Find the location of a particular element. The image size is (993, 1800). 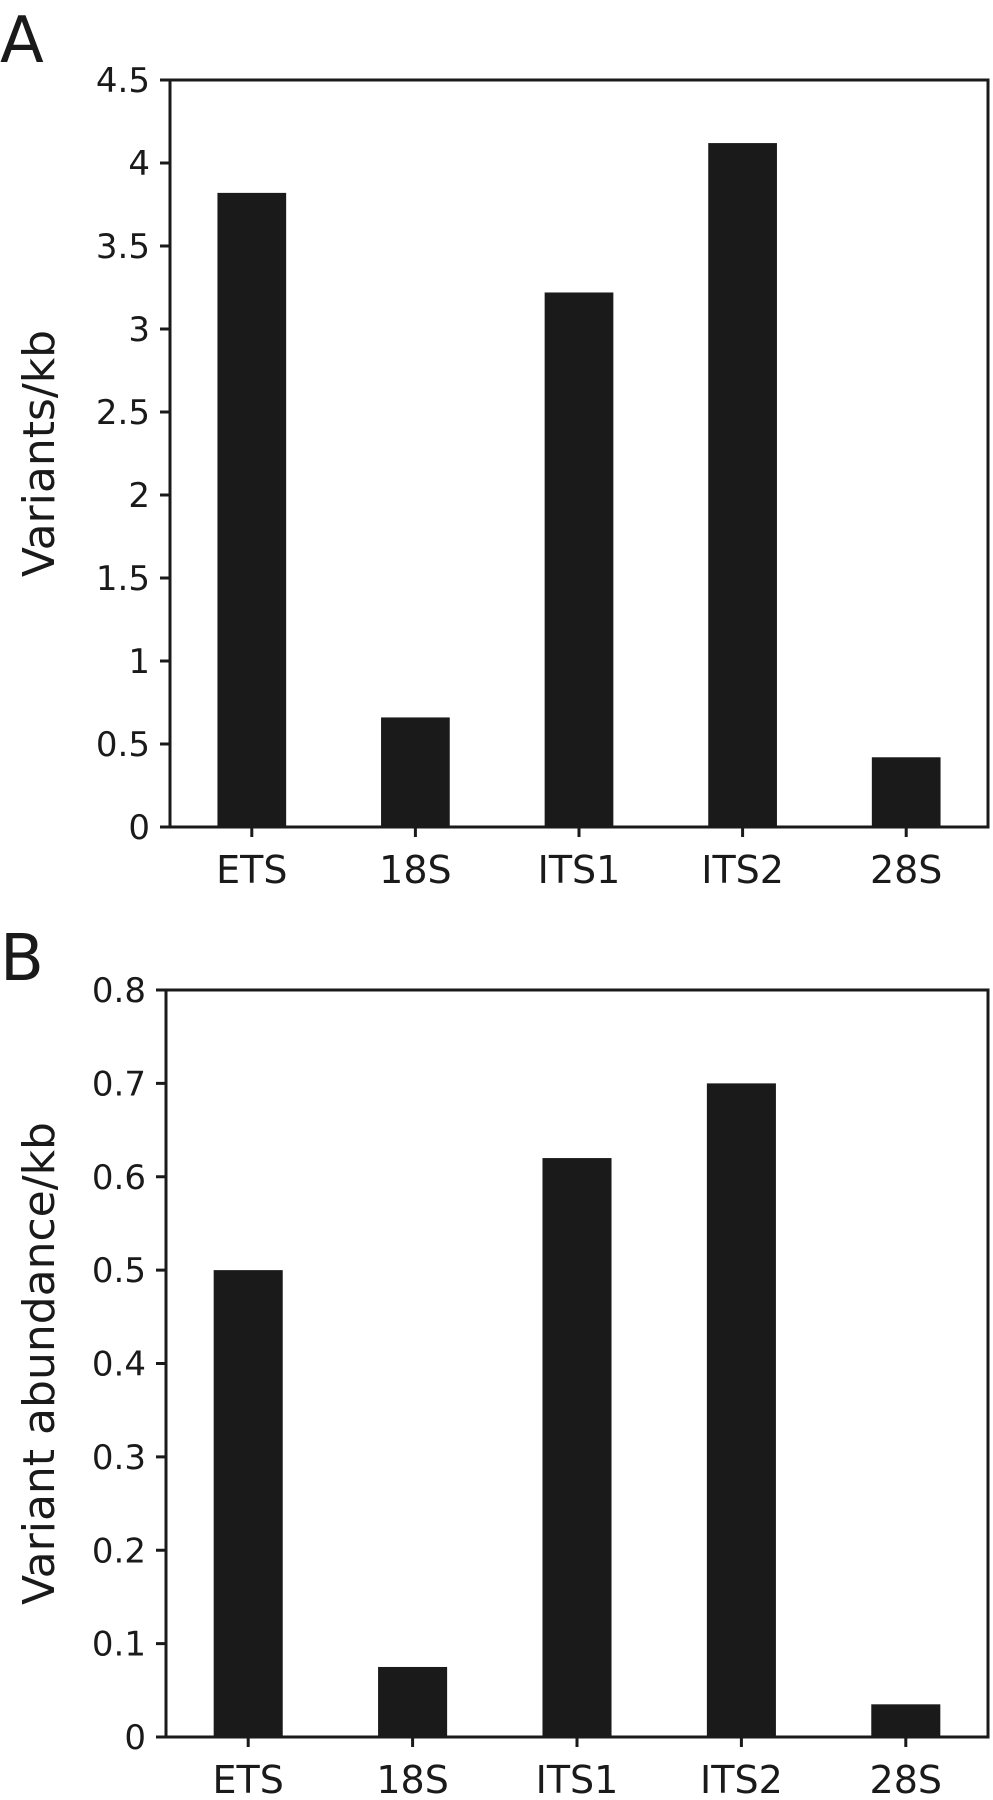

bar-b-ets is located at coordinates (248, 1503).